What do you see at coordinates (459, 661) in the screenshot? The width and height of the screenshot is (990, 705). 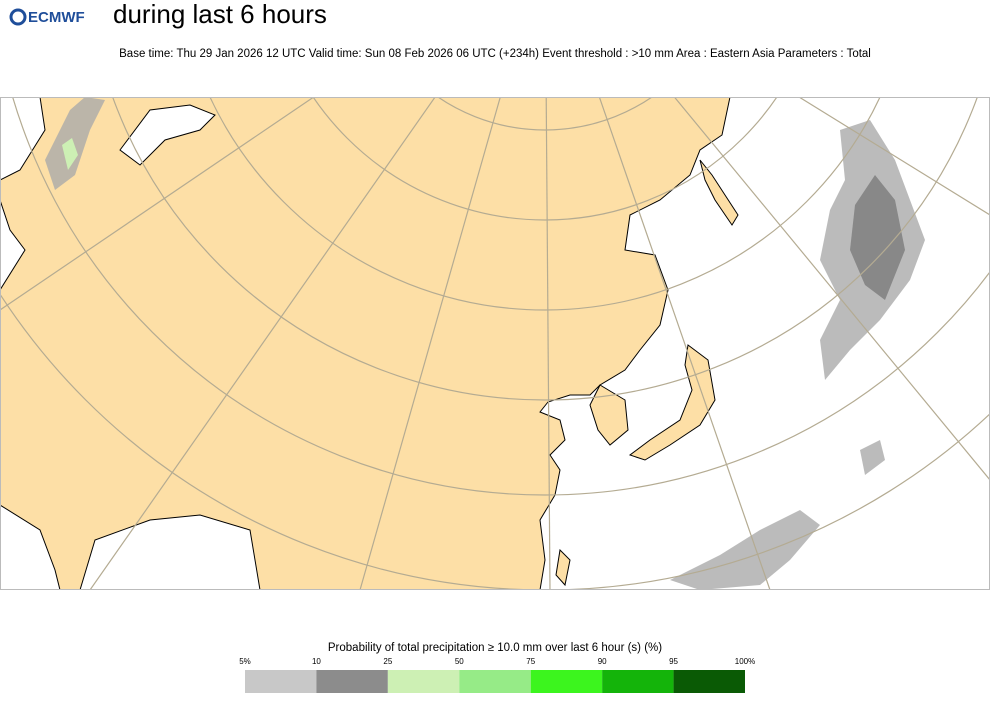 I see `legend-tick-label: 50` at bounding box center [459, 661].